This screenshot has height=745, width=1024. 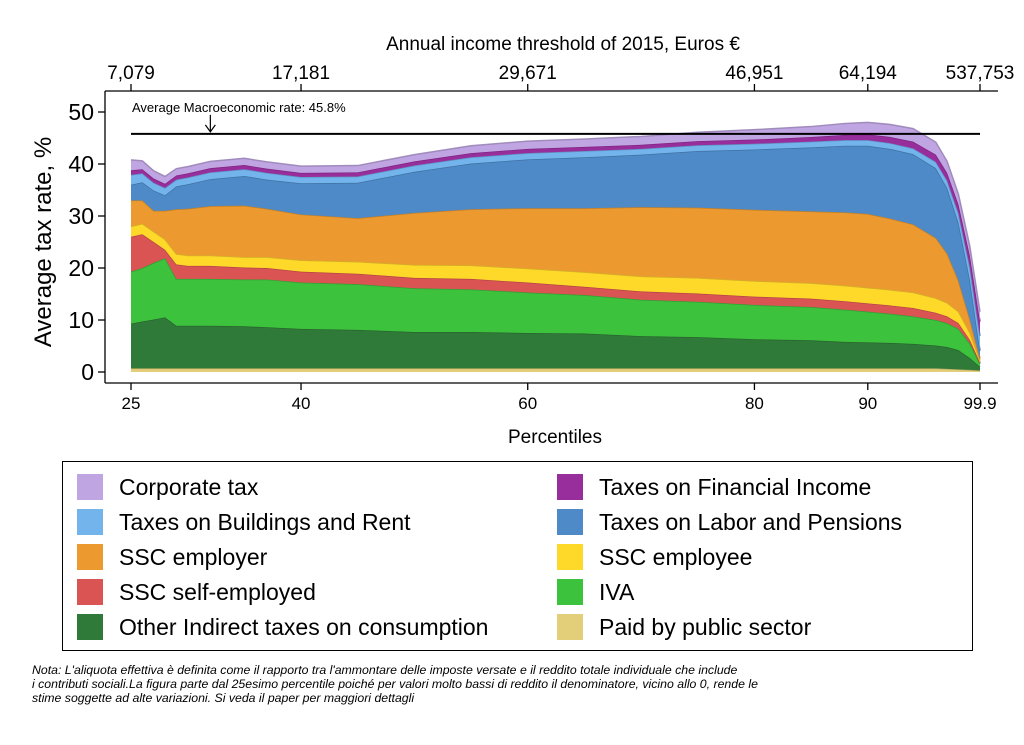 I want to click on x-tick-label: 80, so click(x=754, y=403).